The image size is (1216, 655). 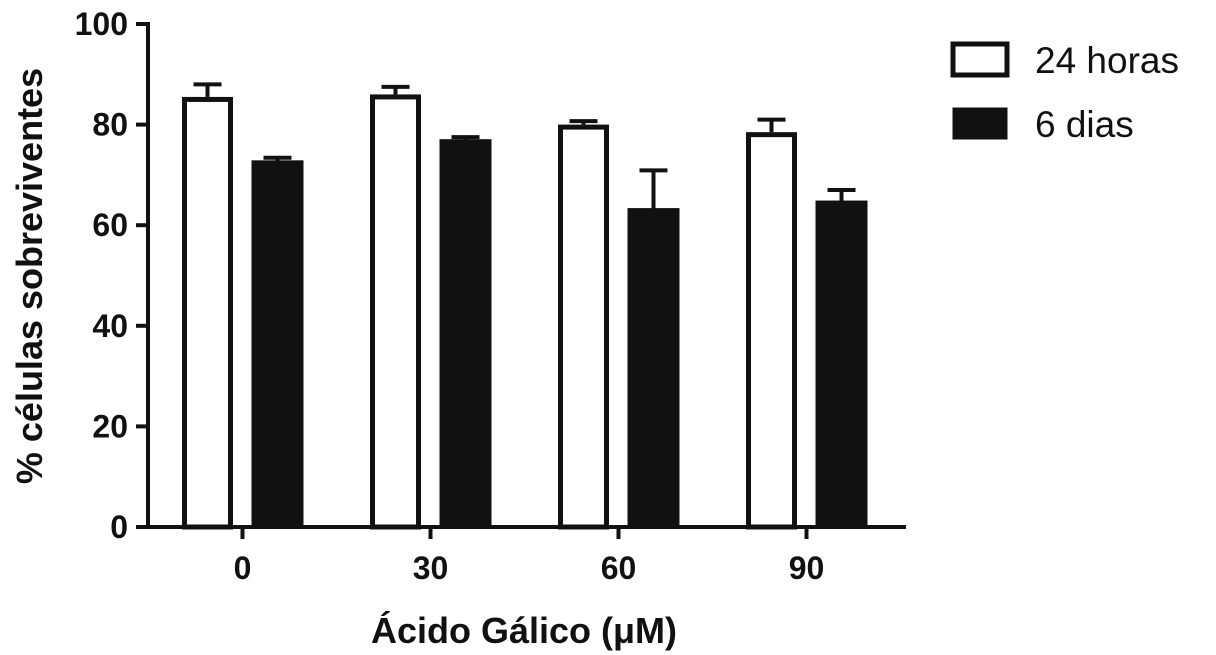 What do you see at coordinates (110, 426) in the screenshot?
I see `y-tick-label: 20` at bounding box center [110, 426].